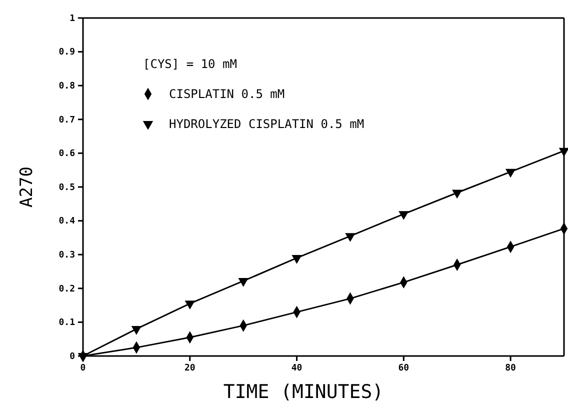  I want to click on x-tick-label: 80, so click(510, 368).